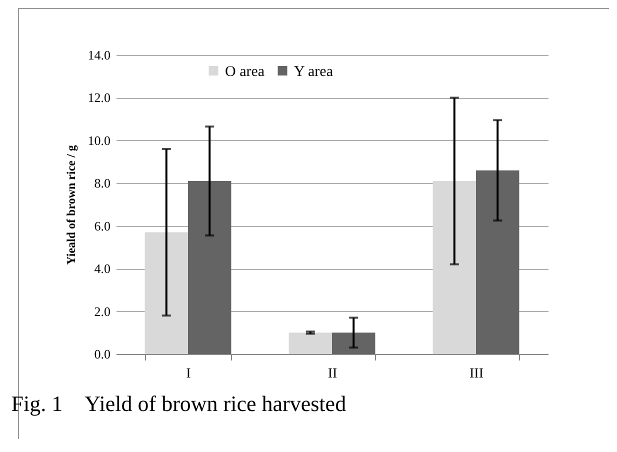  Describe the element at coordinates (99, 140) in the screenshot. I see `y-tick-label: 10.0` at that location.